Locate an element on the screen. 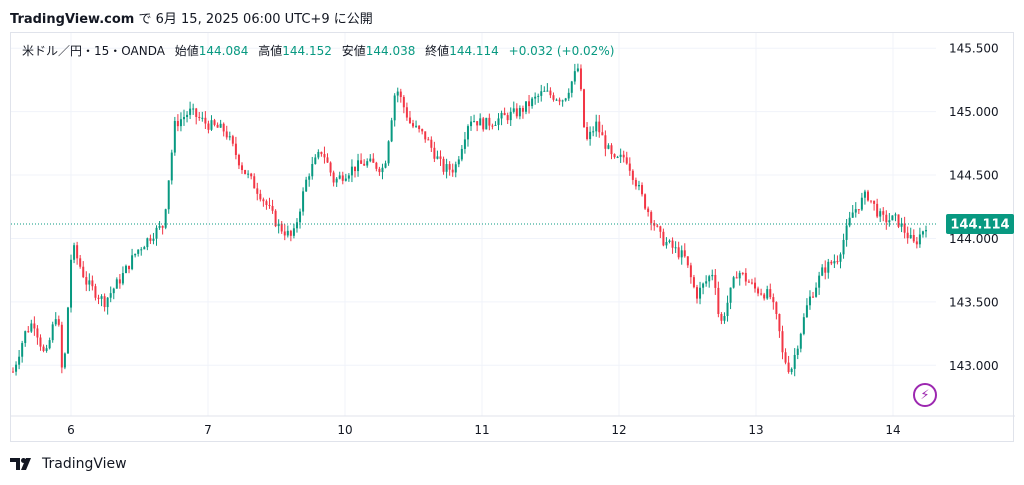 The width and height of the screenshot is (1024, 485). last-price-badge is located at coordinates (980, 223).